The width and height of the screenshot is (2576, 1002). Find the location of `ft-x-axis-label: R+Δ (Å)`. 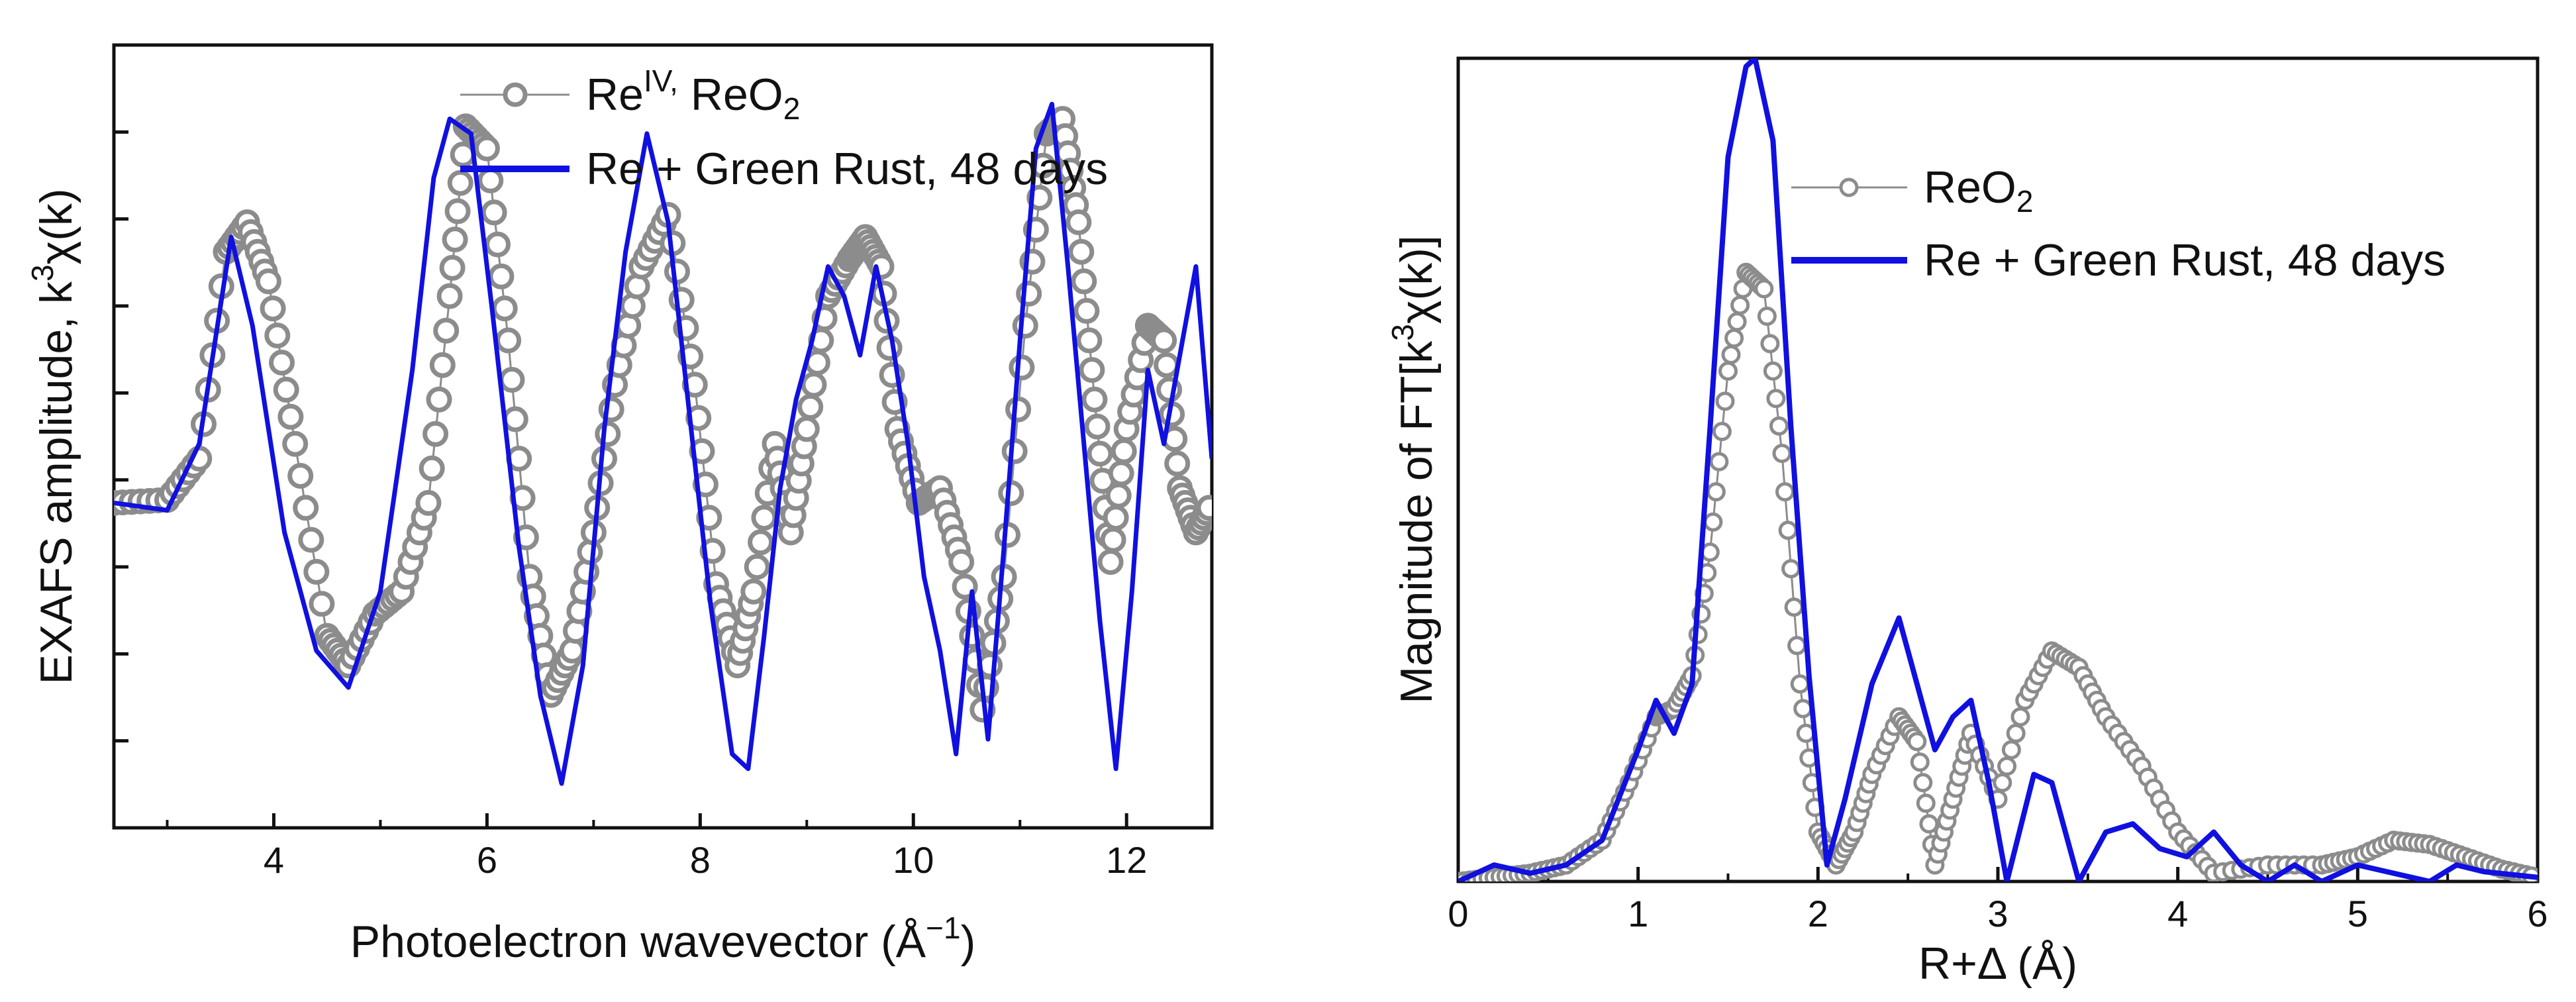

ft-x-axis-label: R+Δ (Å) is located at coordinates (1997, 963).